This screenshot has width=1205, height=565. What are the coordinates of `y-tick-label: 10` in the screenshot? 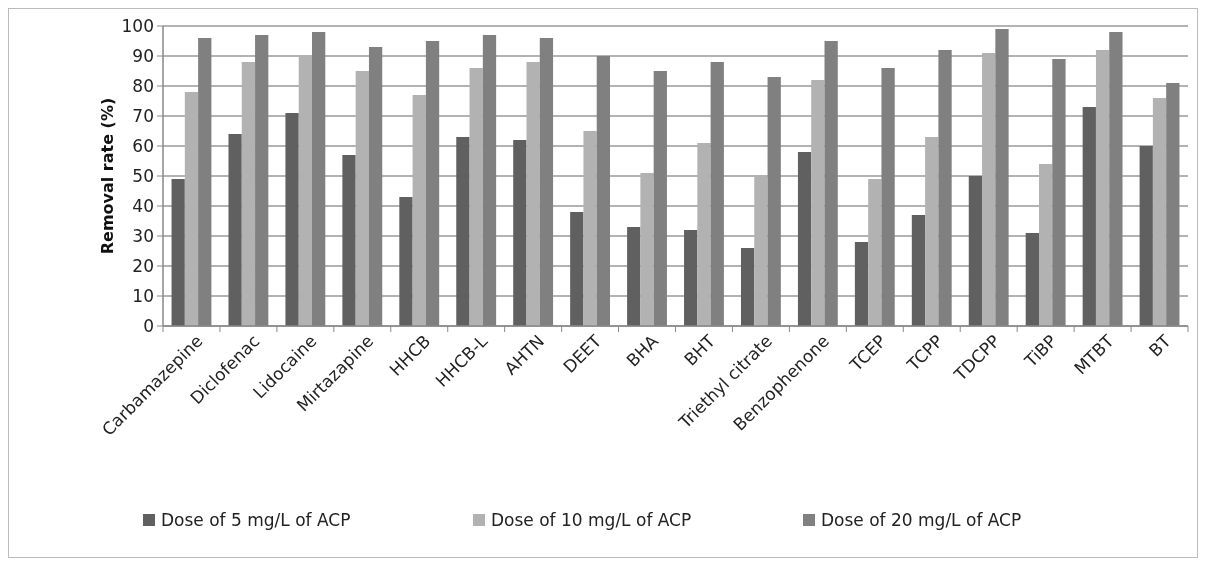 It's located at (143, 295).